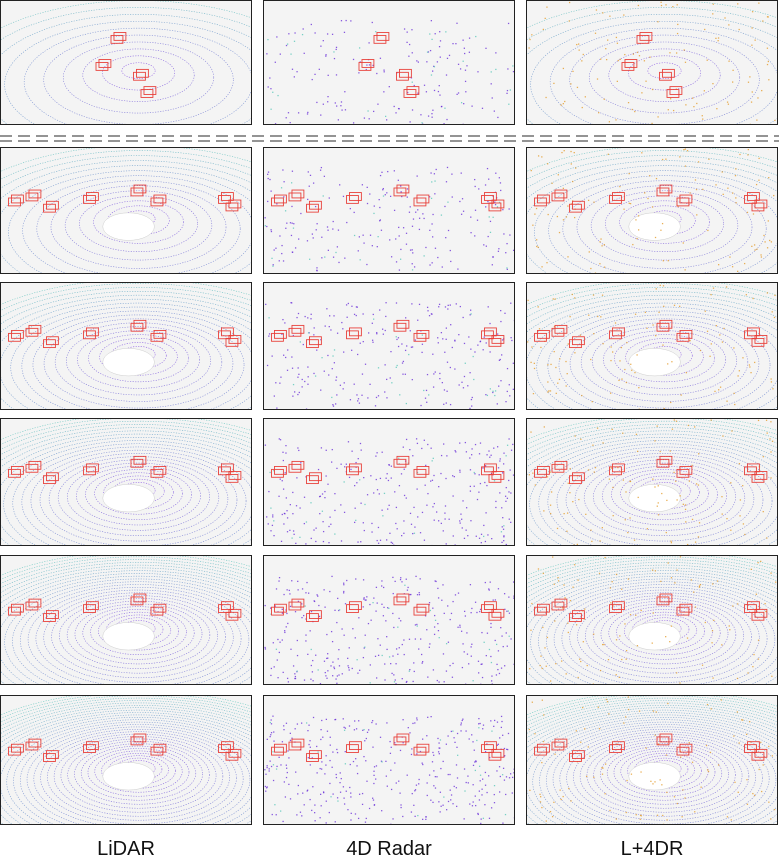 This screenshot has height=865, width=779. Describe the element at coordinates (126, 849) in the screenshot. I see `column-label-lidar: LiDAR` at that location.